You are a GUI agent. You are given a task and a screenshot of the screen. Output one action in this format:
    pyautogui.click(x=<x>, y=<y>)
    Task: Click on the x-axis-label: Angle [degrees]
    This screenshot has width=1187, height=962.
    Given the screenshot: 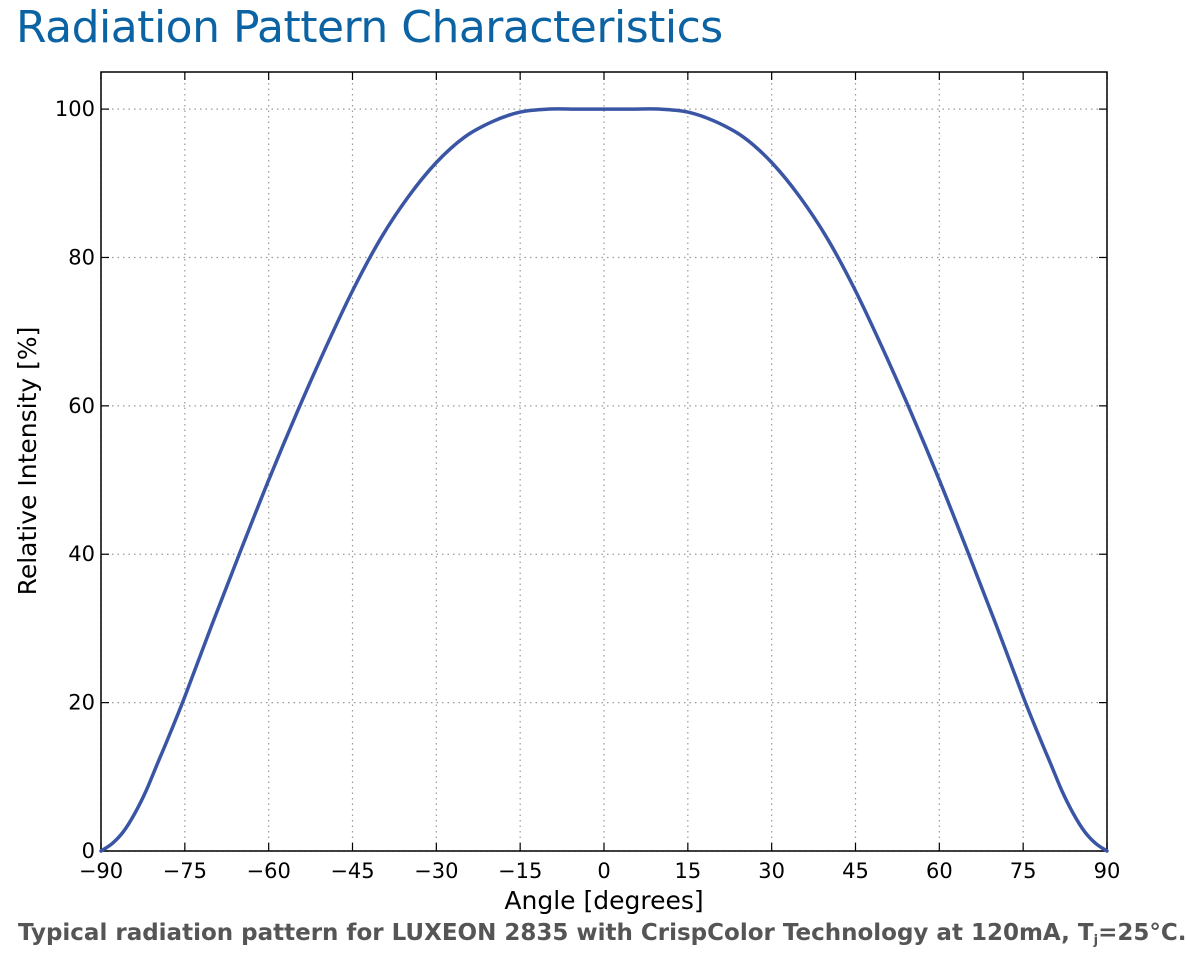 What is the action you would take?
    pyautogui.click(x=603, y=900)
    